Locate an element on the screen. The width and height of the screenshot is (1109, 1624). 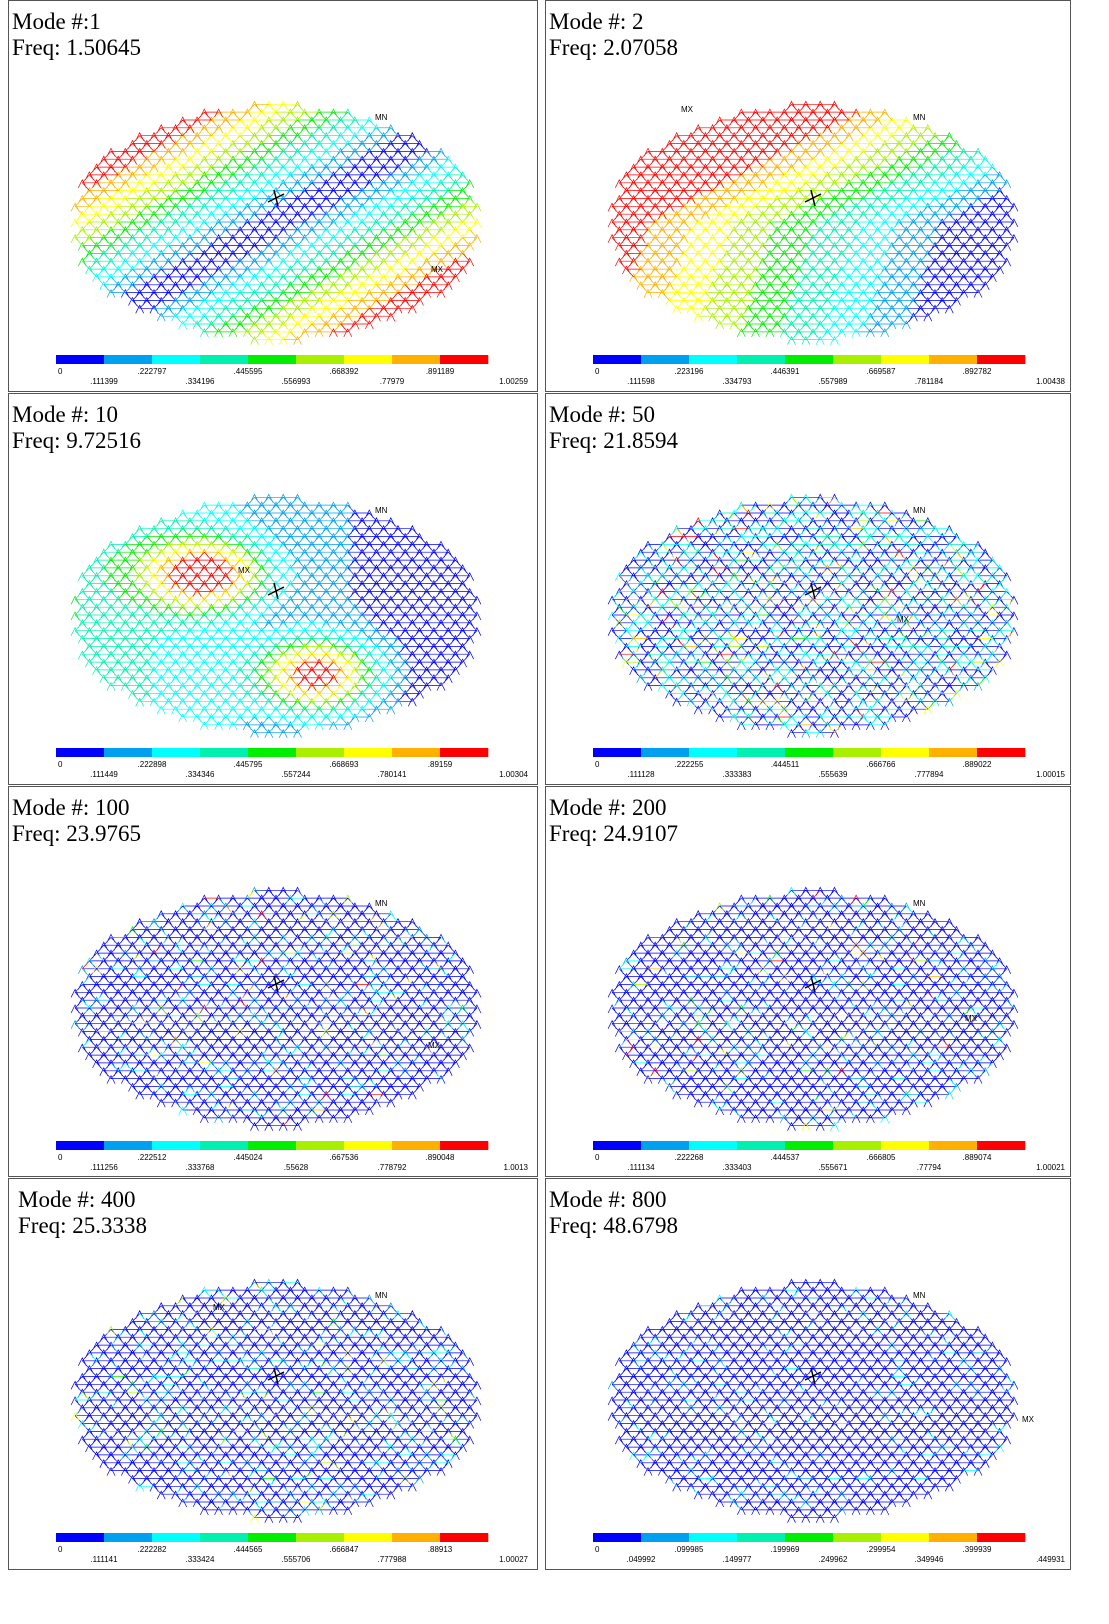
legend-label: .666847 is located at coordinates (344, 1549).